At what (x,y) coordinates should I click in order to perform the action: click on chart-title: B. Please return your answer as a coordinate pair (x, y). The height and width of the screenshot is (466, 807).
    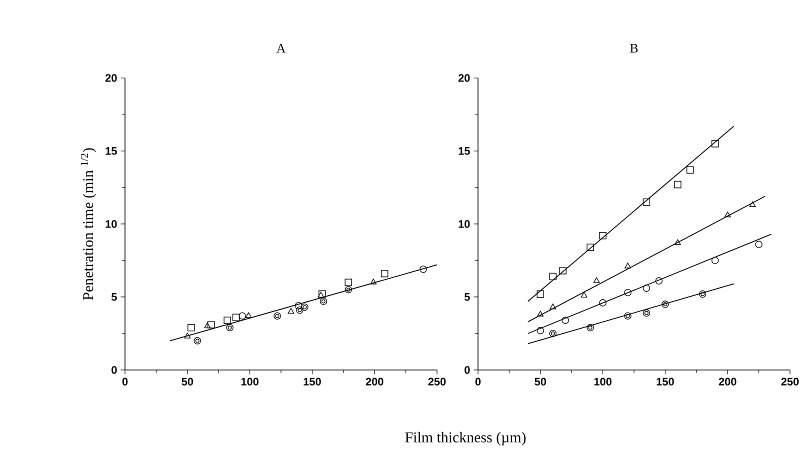
    Looking at the image, I should click on (634, 48).